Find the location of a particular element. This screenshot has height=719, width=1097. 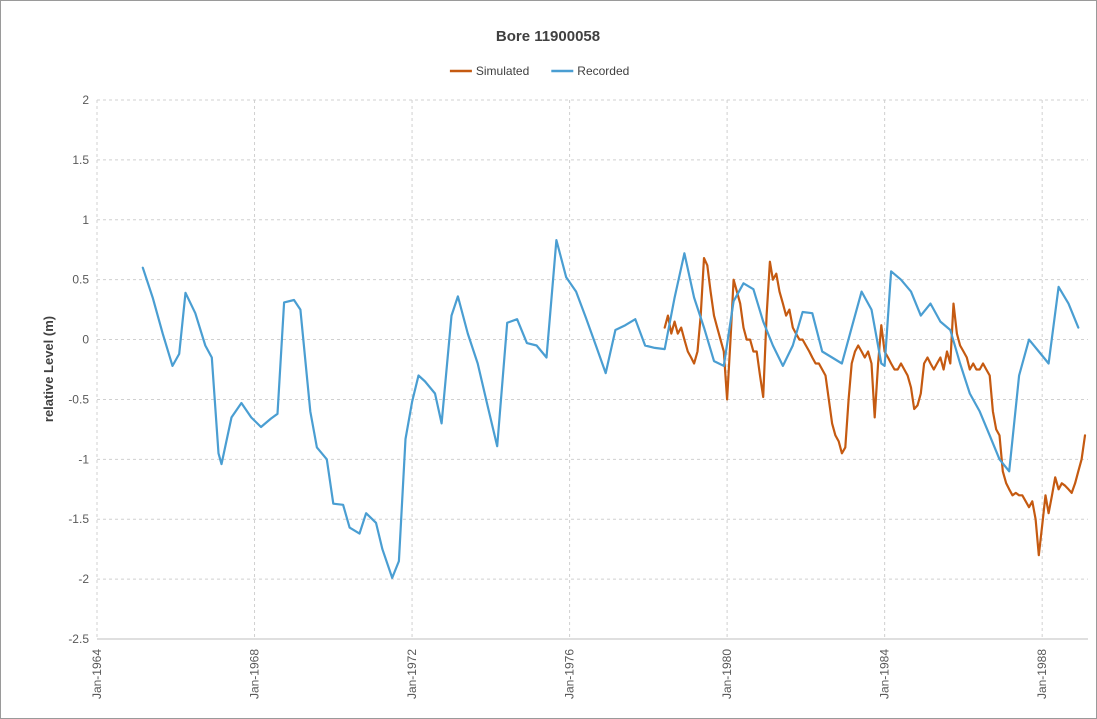

legend-label-simulated: Simulated is located at coordinates (502, 71).